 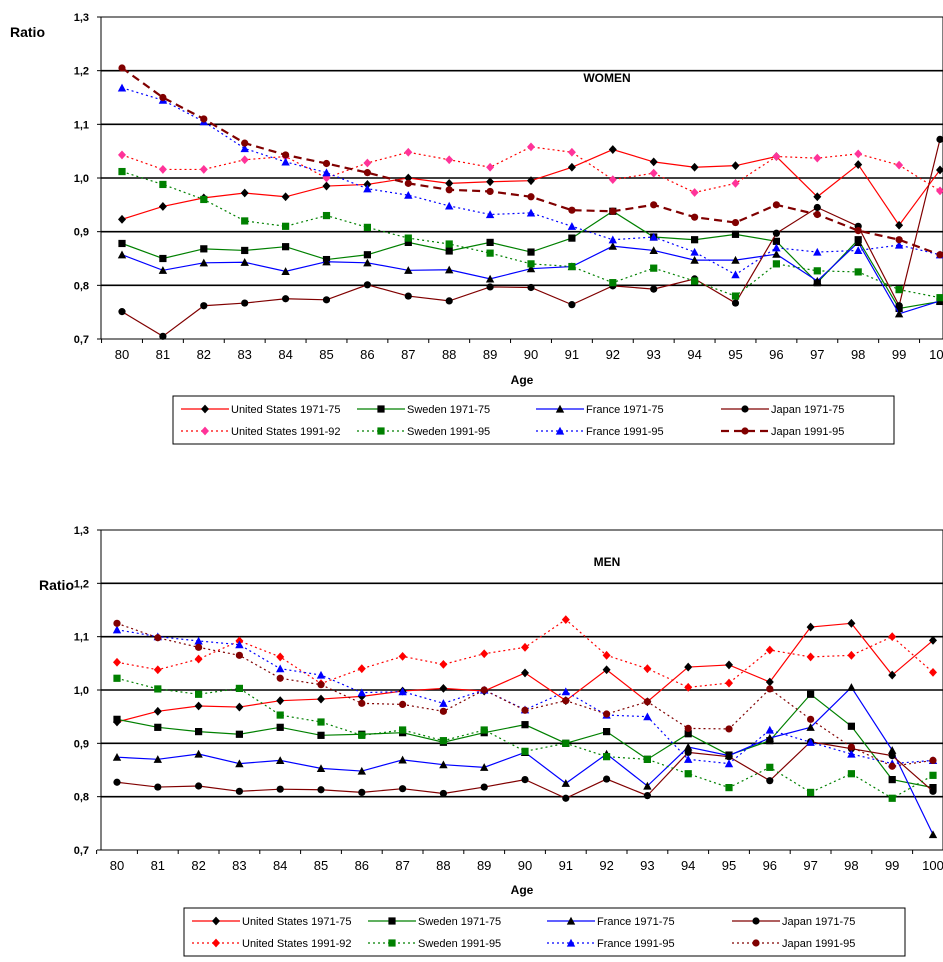 What do you see at coordinates (158, 865) in the screenshot?
I see `x-tick-label: 81` at bounding box center [158, 865].